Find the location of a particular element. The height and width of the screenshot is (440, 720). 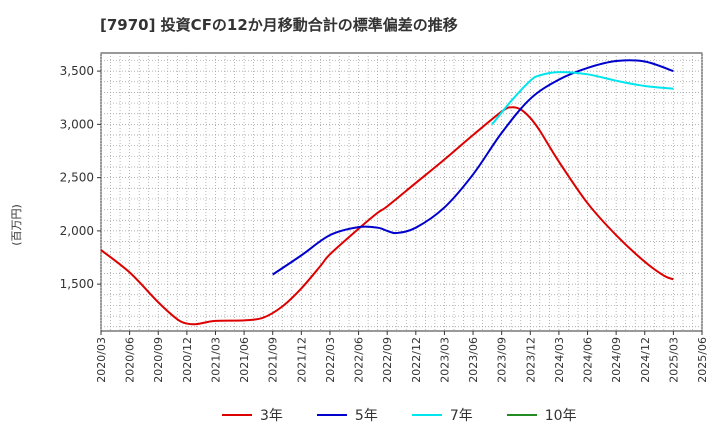

x-tick-label: 2021/09 is located at coordinates (273, 360).